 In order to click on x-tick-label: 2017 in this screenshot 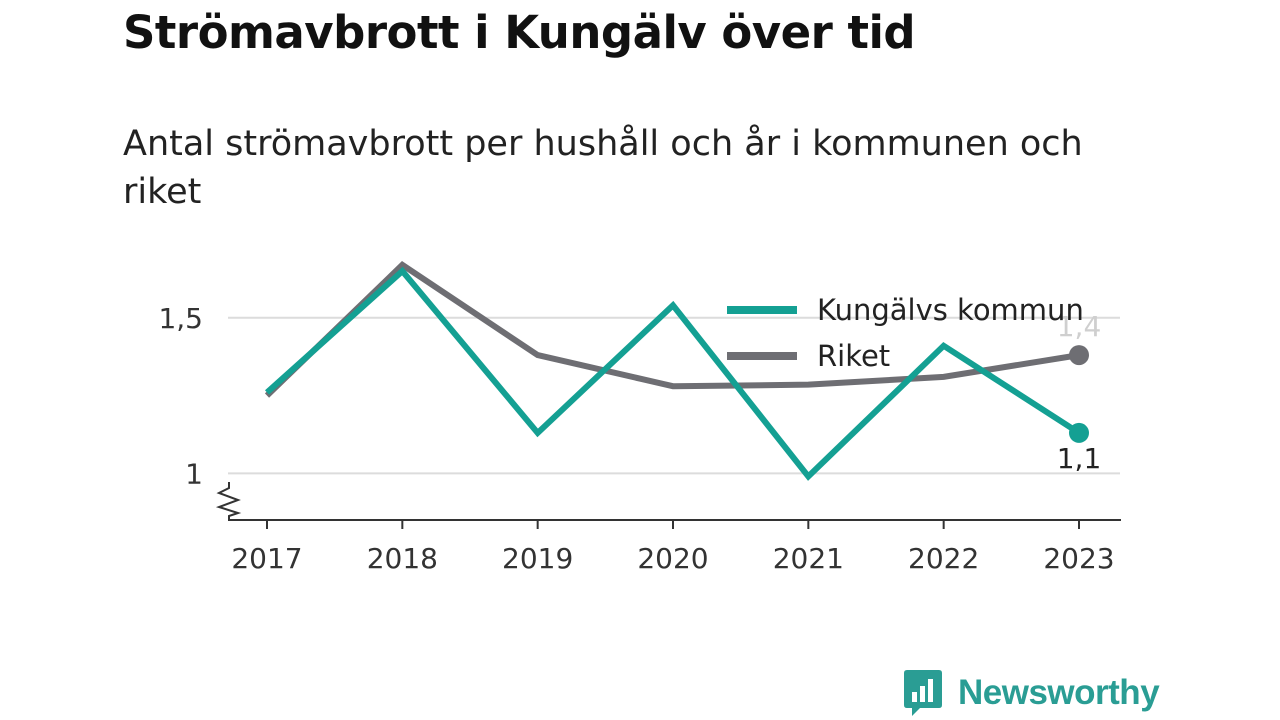, I will do `click(266, 558)`.